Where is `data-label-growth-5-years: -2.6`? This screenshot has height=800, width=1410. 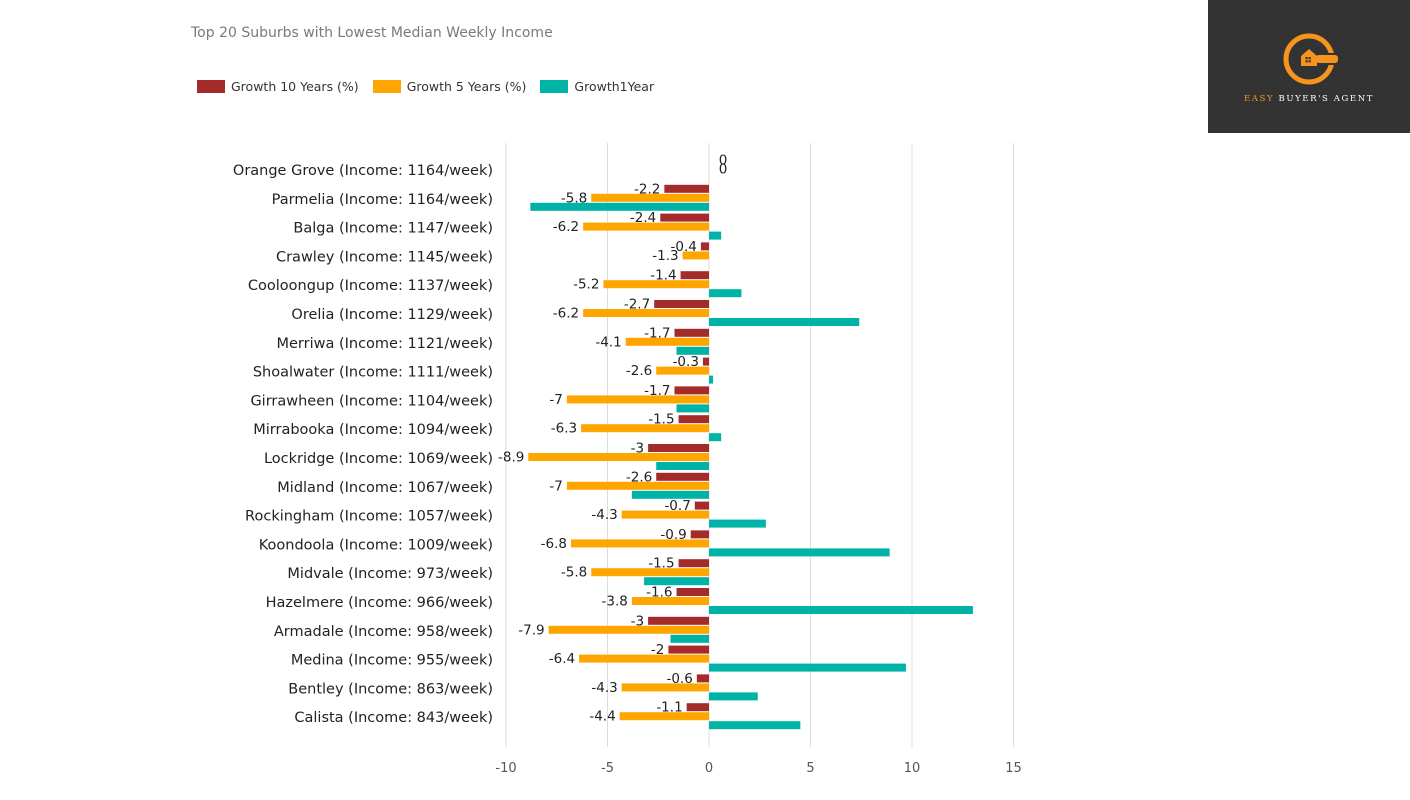 data-label-growth-5-years: -2.6 is located at coordinates (639, 371).